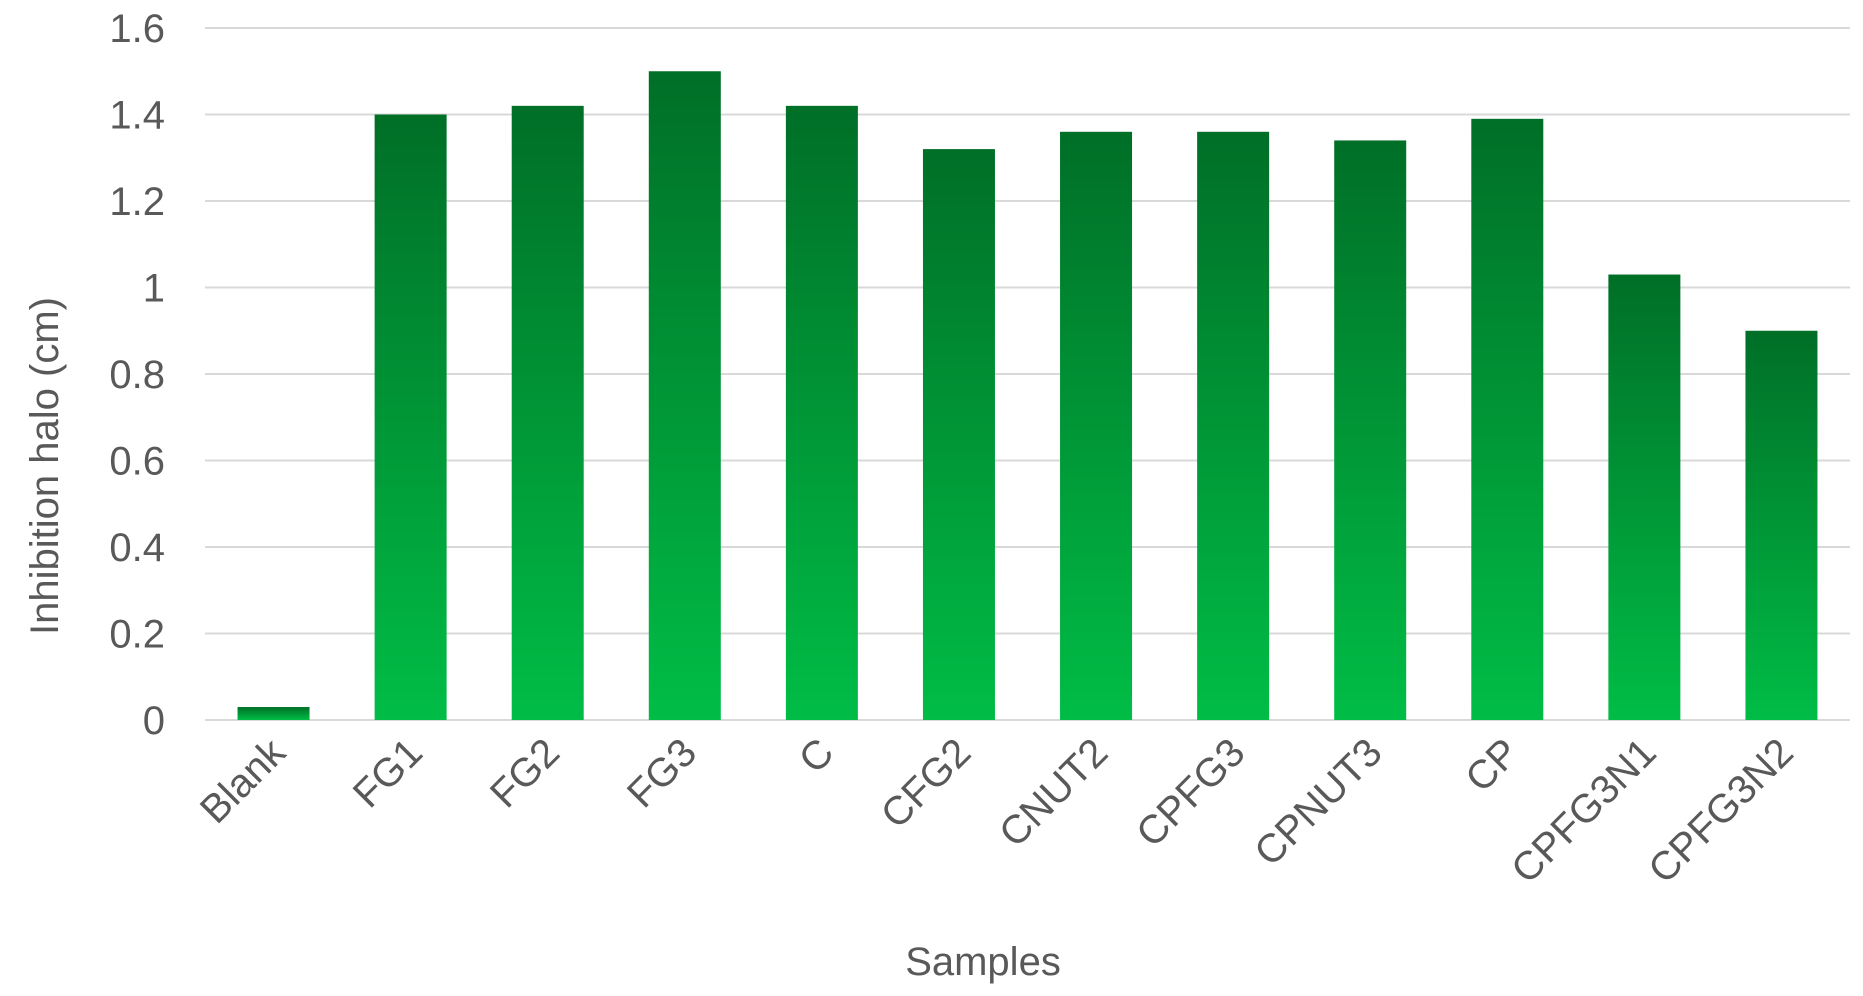  Describe the element at coordinates (137, 116) in the screenshot. I see `y-tick-label: 1.4` at that location.